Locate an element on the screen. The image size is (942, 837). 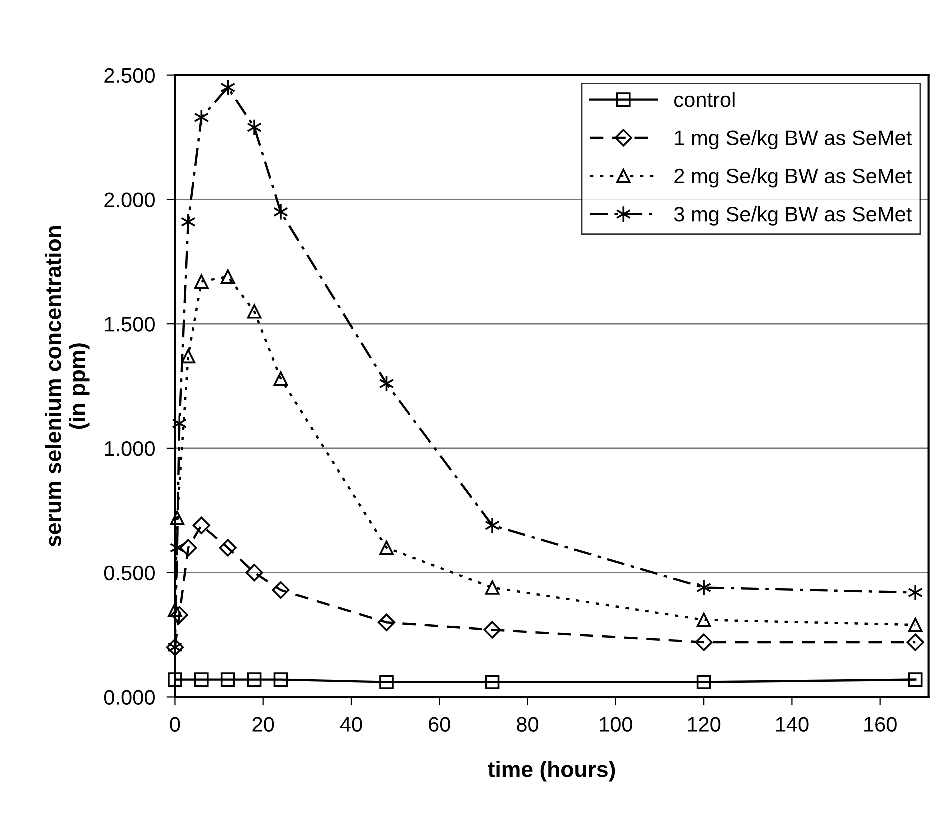
legend-label: control is located at coordinates (704, 100).